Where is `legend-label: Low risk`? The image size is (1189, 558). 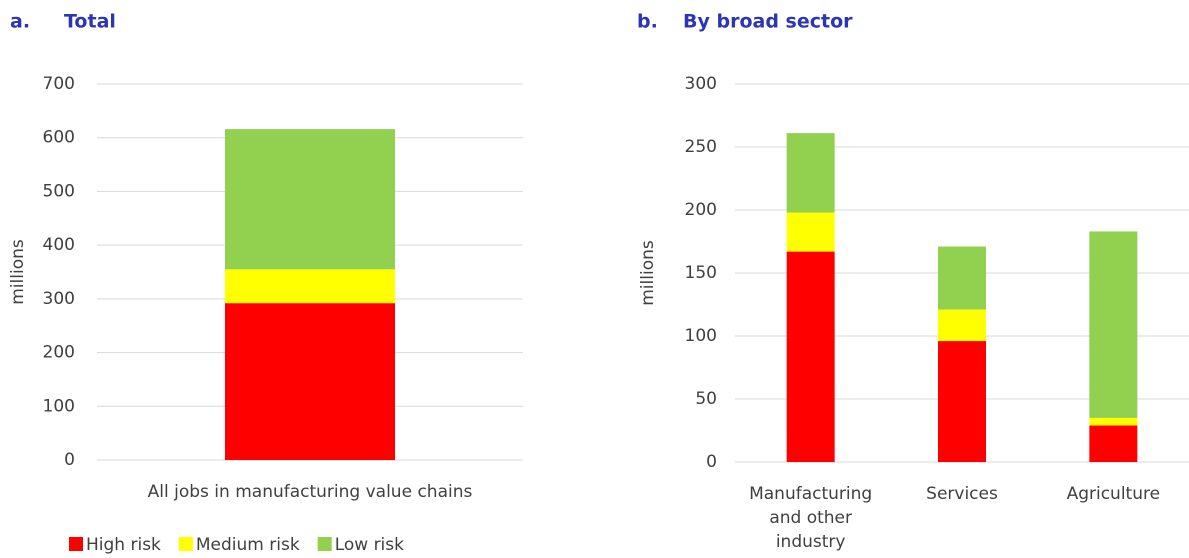
legend-label: Low risk is located at coordinates (369, 545).